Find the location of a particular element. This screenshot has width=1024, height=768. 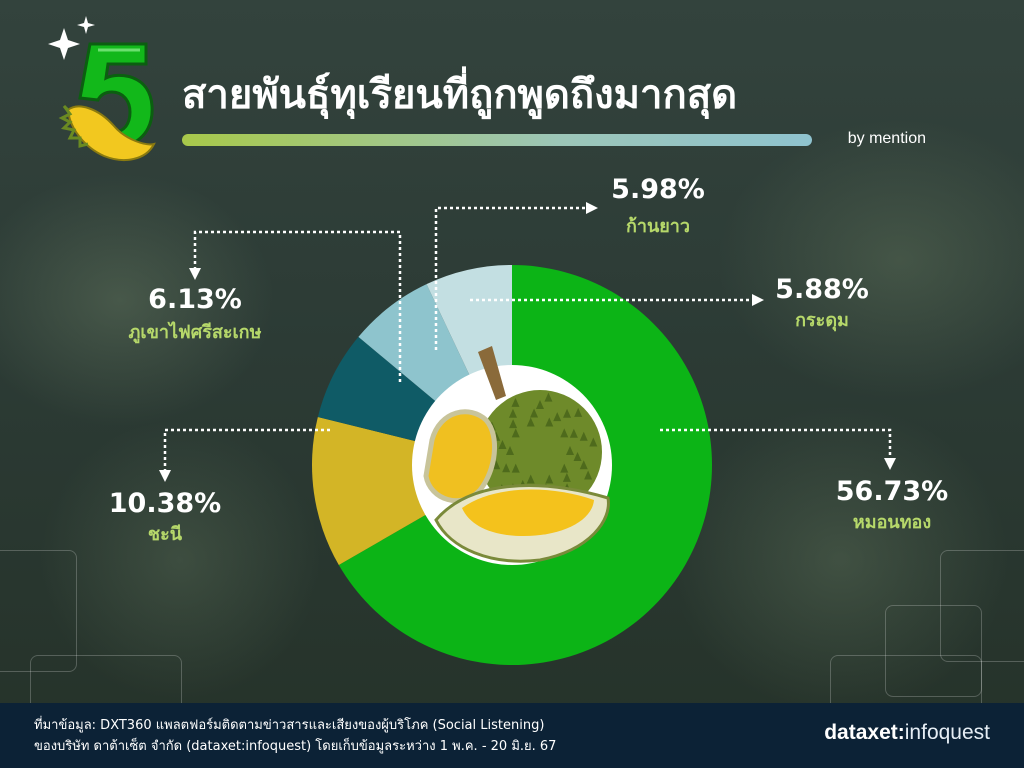

slice-percent-label: 5.98% is located at coordinates (658, 189).